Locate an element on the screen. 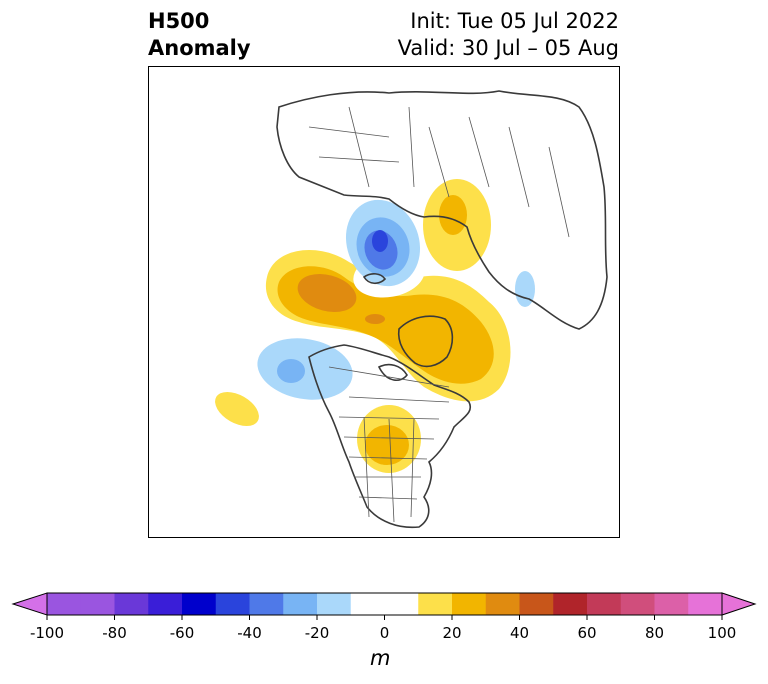  init-date: Init: Tue 05 Jul 2022 is located at coordinates (514, 21).